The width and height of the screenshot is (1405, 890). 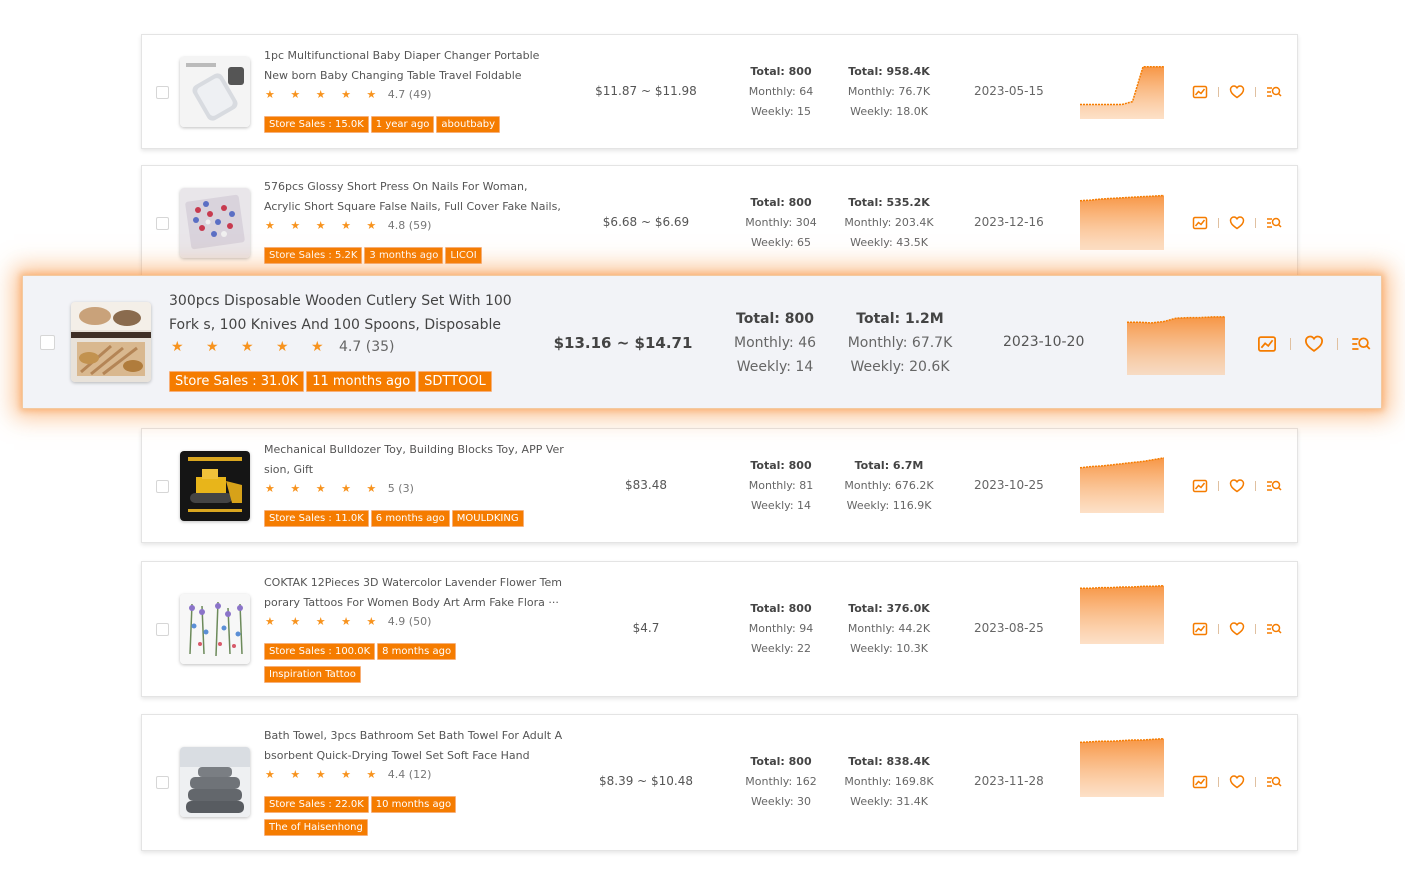 I want to click on listed-time-tag: 6 months ago, so click(x=410, y=518).